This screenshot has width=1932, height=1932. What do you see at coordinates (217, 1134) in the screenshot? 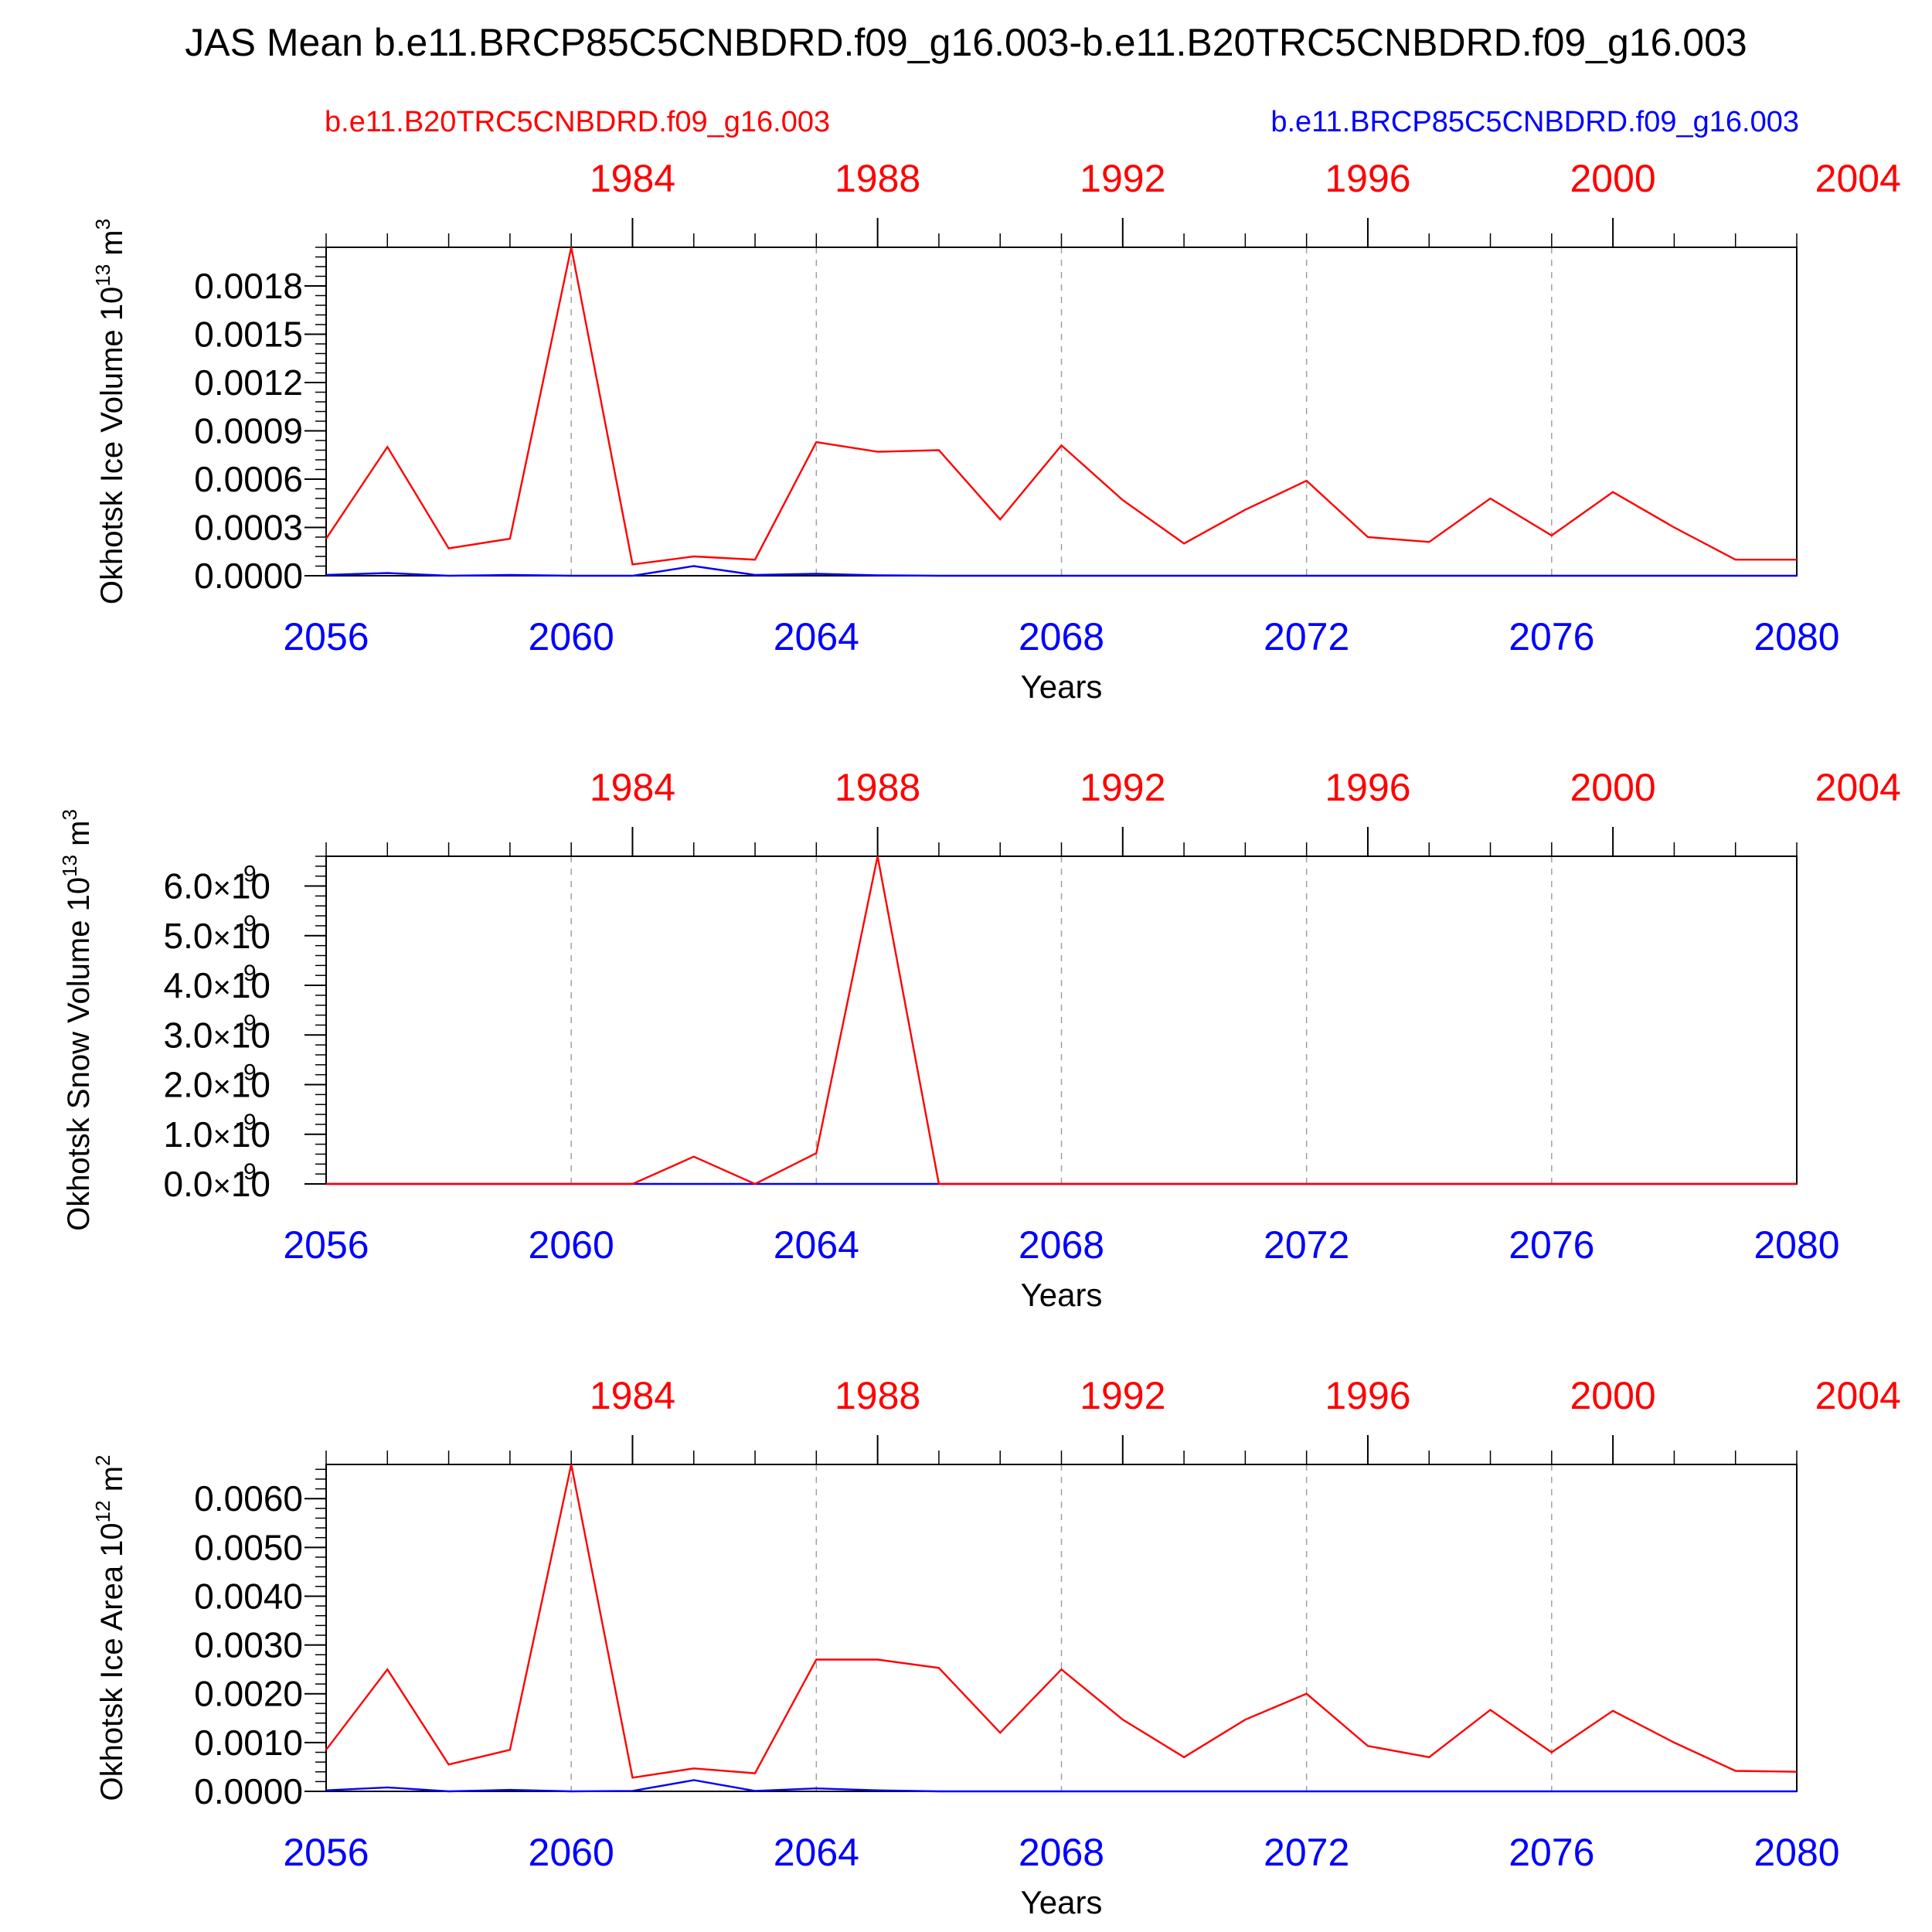
I see `y-tick-label: 1.0×10` at bounding box center [217, 1134].